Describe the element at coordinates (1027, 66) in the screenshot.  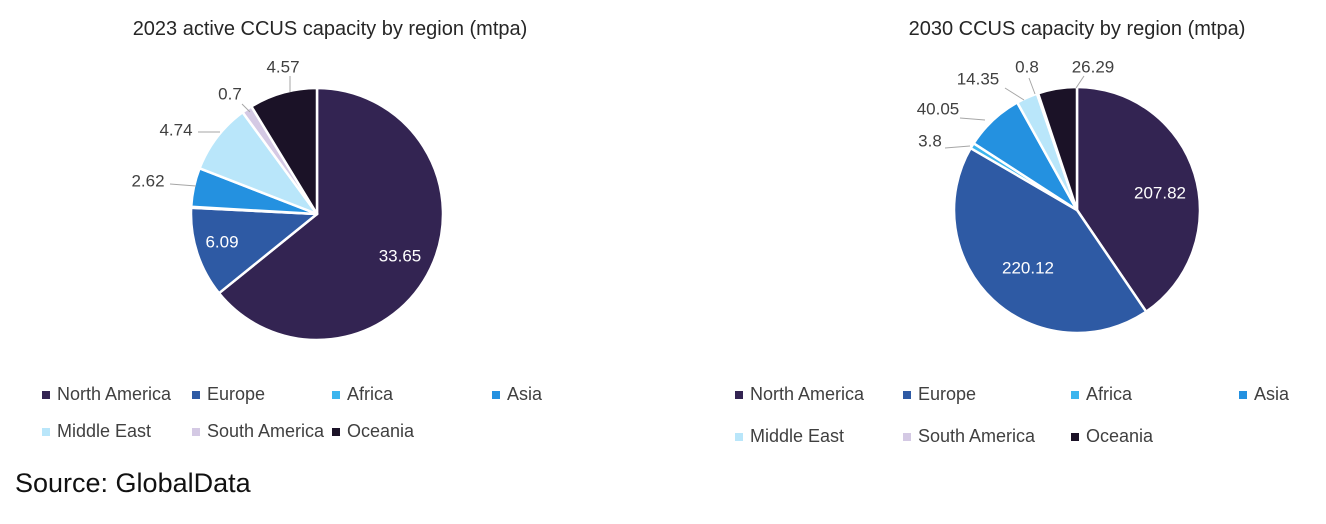
I see `data-label-south-america: 0.8` at that location.